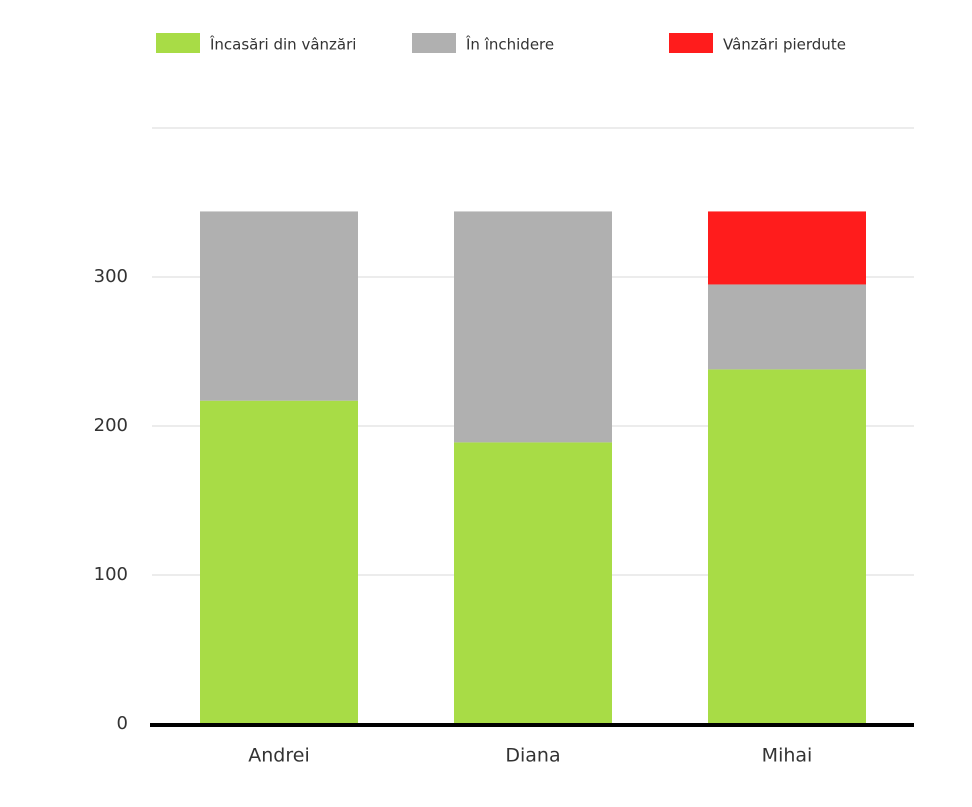 This screenshot has width=972, height=807. I want to click on legend-label: Vânzări pierdute, so click(784, 45).